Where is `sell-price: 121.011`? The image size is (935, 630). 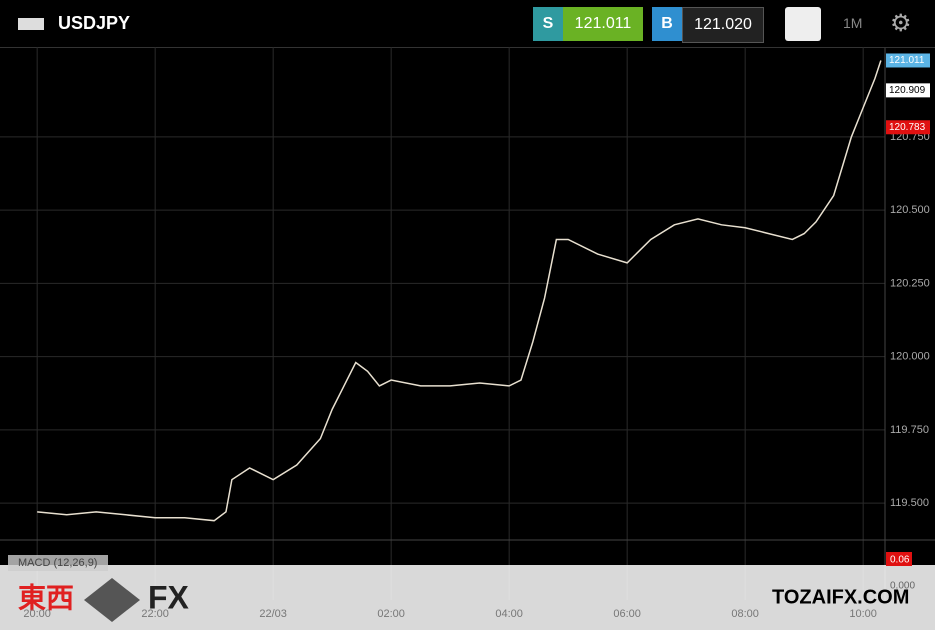
sell-price: 121.011 is located at coordinates (603, 24).